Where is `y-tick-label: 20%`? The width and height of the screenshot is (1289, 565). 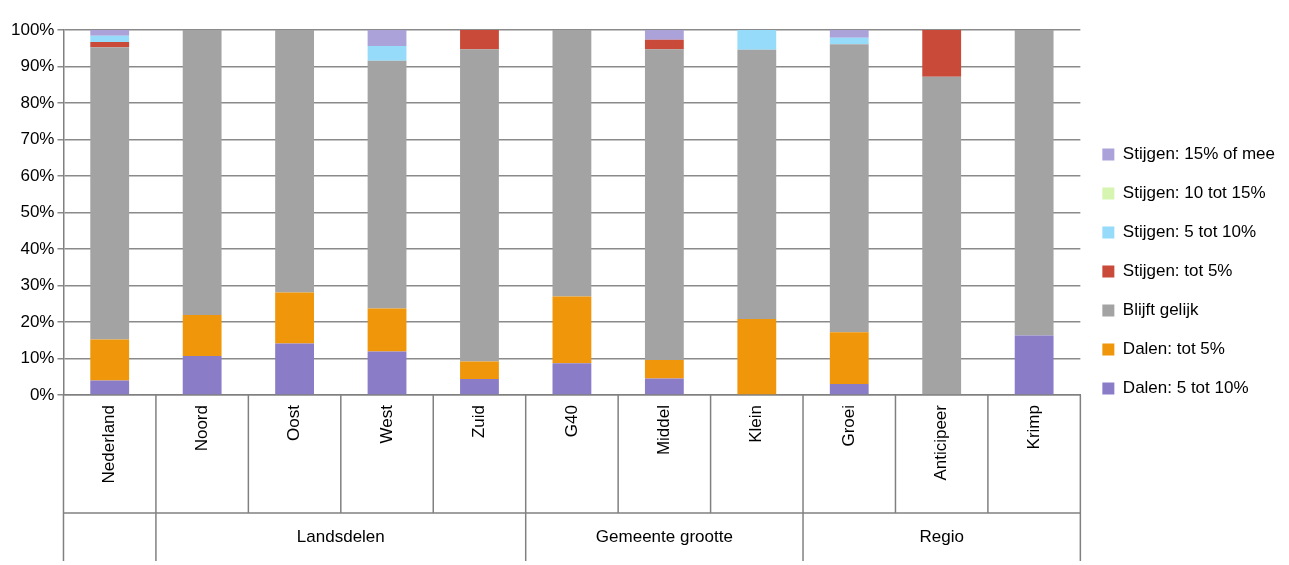
y-tick-label: 20% is located at coordinates (37, 321).